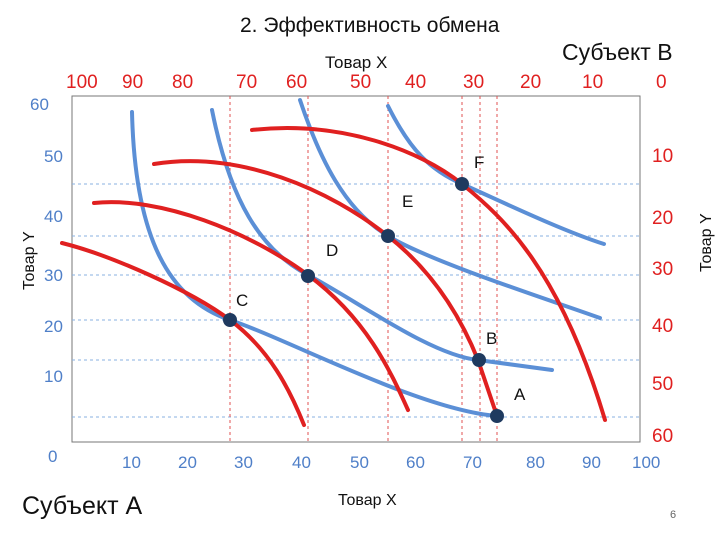  Describe the element at coordinates (360, 82) in the screenshot. I see `top-tick-label: 50` at that location.